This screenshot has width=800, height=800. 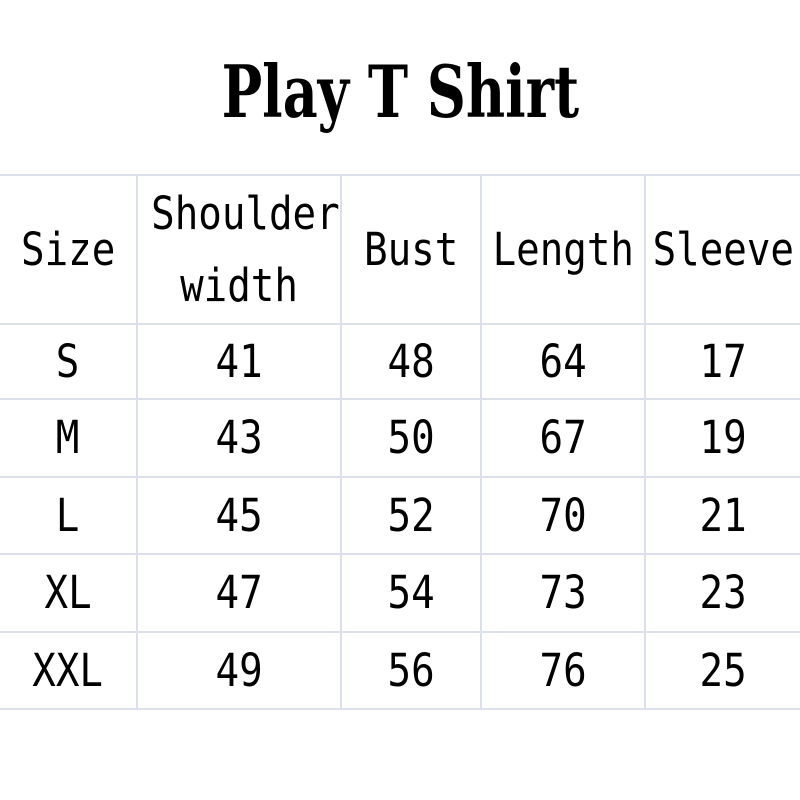 I want to click on table-row-m-shoulder: 43, so click(x=240, y=439).